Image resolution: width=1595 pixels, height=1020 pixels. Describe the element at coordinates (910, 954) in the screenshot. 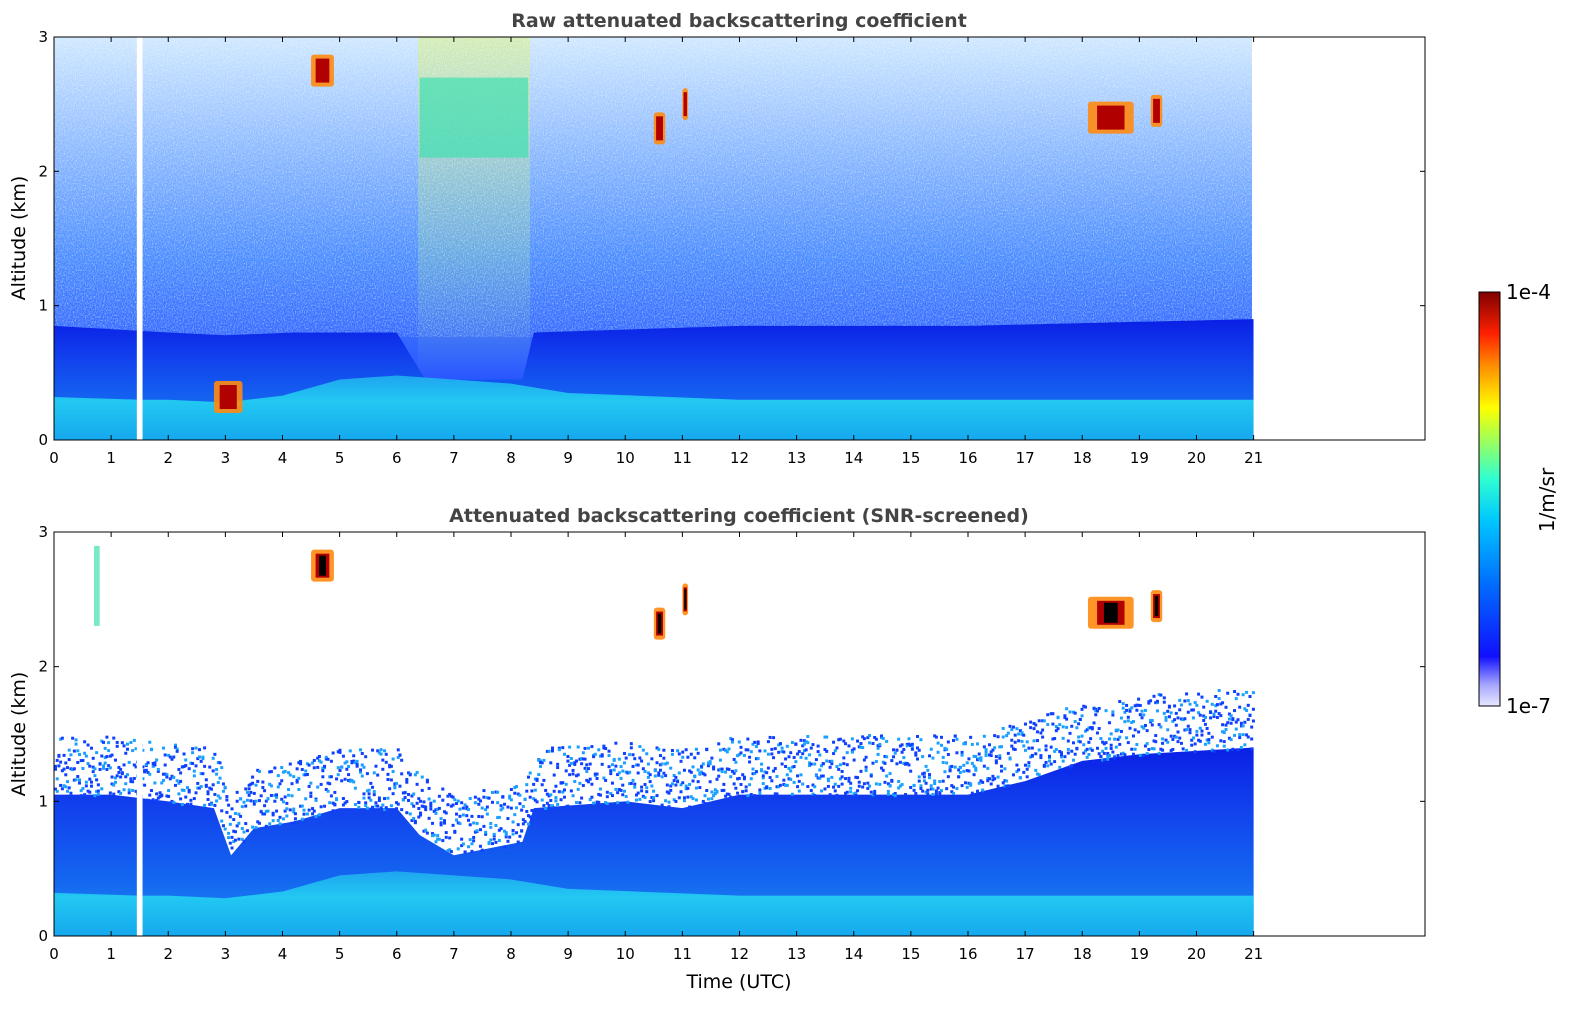

I see `x-tick-label: 15` at that location.